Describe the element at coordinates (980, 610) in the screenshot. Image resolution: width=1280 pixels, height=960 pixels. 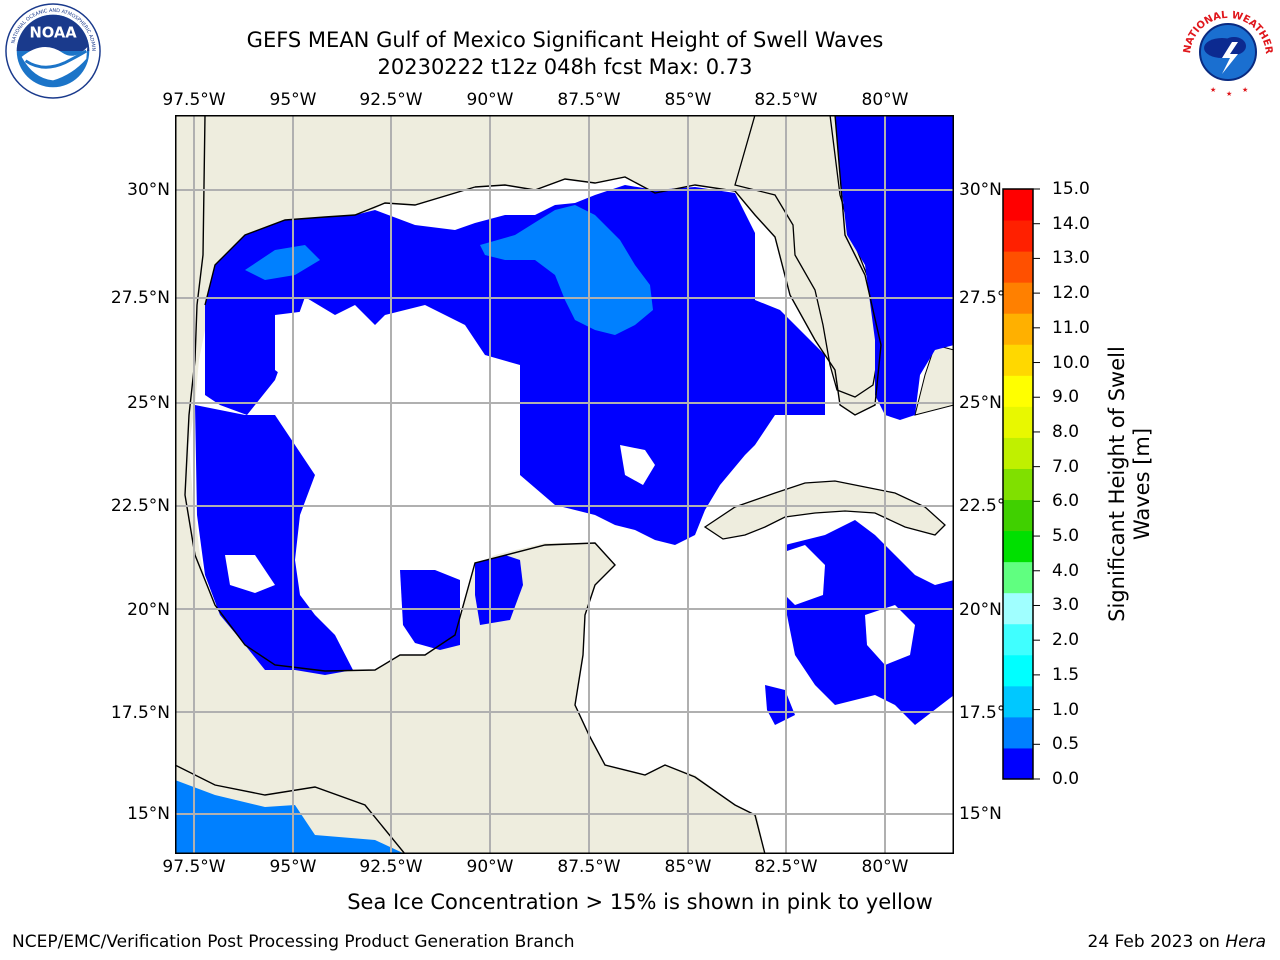
I see `lat-label-right: 20°N` at that location.